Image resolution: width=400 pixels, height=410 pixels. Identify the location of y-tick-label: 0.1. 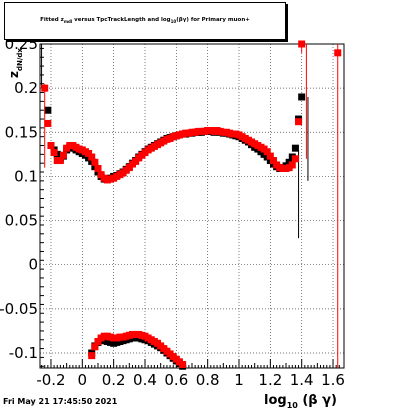
(26, 176).